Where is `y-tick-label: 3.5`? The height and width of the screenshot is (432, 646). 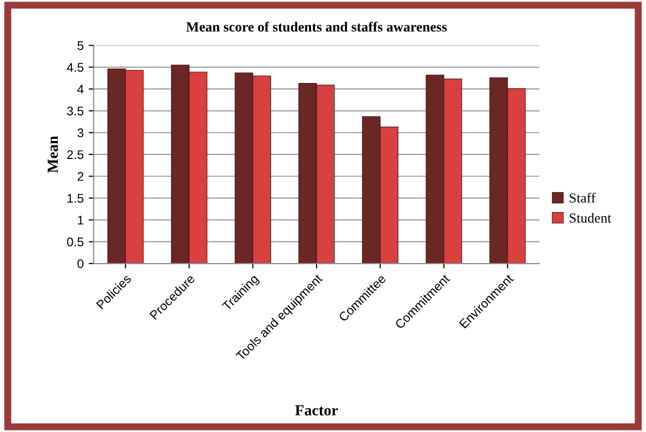 y-tick-label: 3.5 is located at coordinates (75, 111).